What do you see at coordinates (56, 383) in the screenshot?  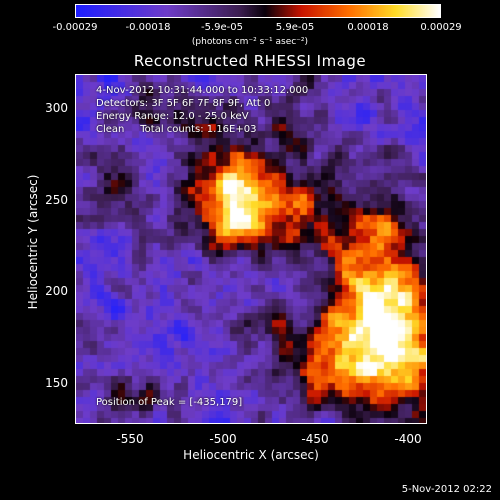 I see `y-tick-label: 150` at bounding box center [56, 383].